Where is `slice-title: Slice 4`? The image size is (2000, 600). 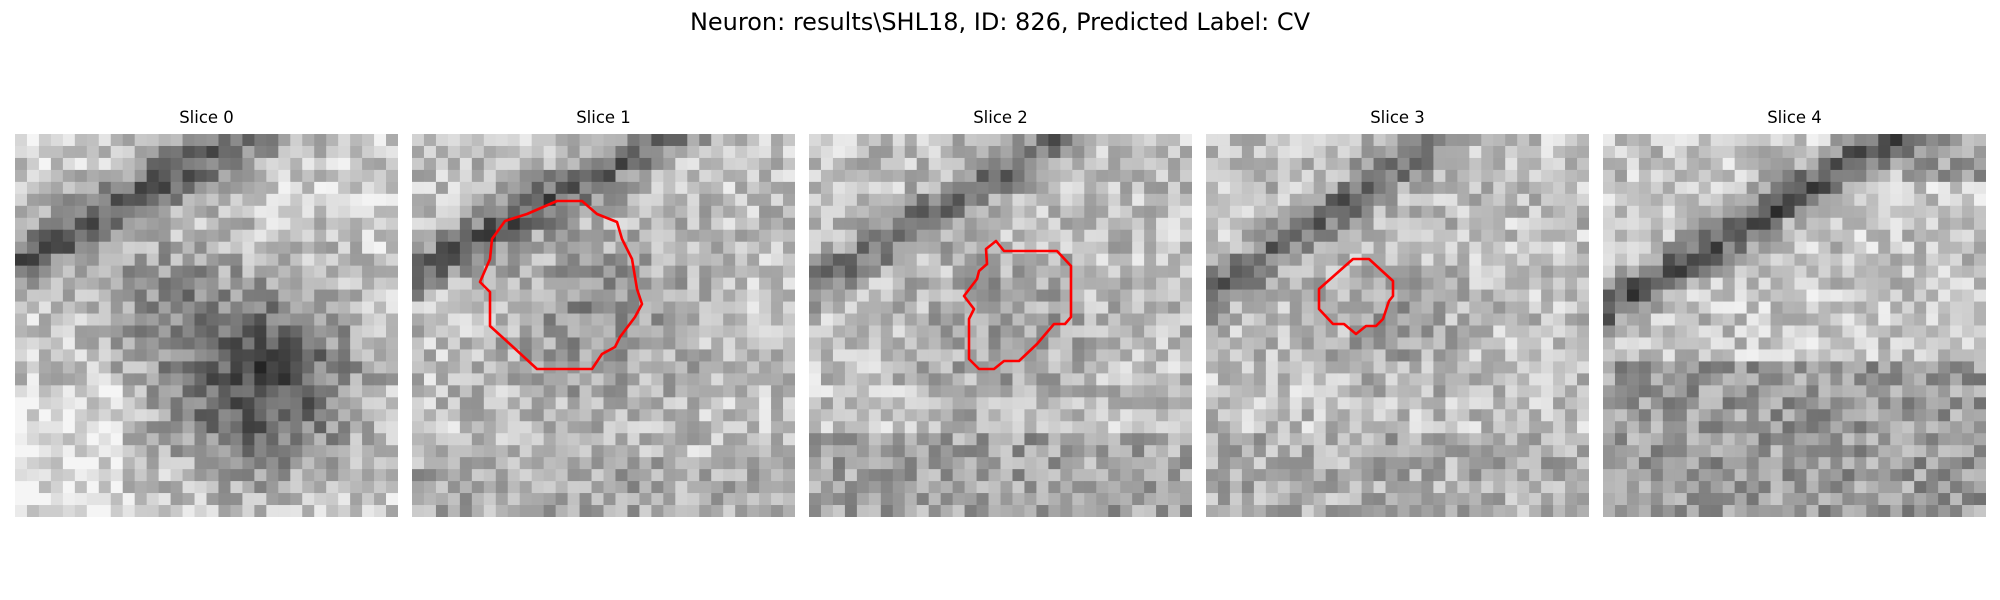 slice-title: Slice 4 is located at coordinates (1794, 117).